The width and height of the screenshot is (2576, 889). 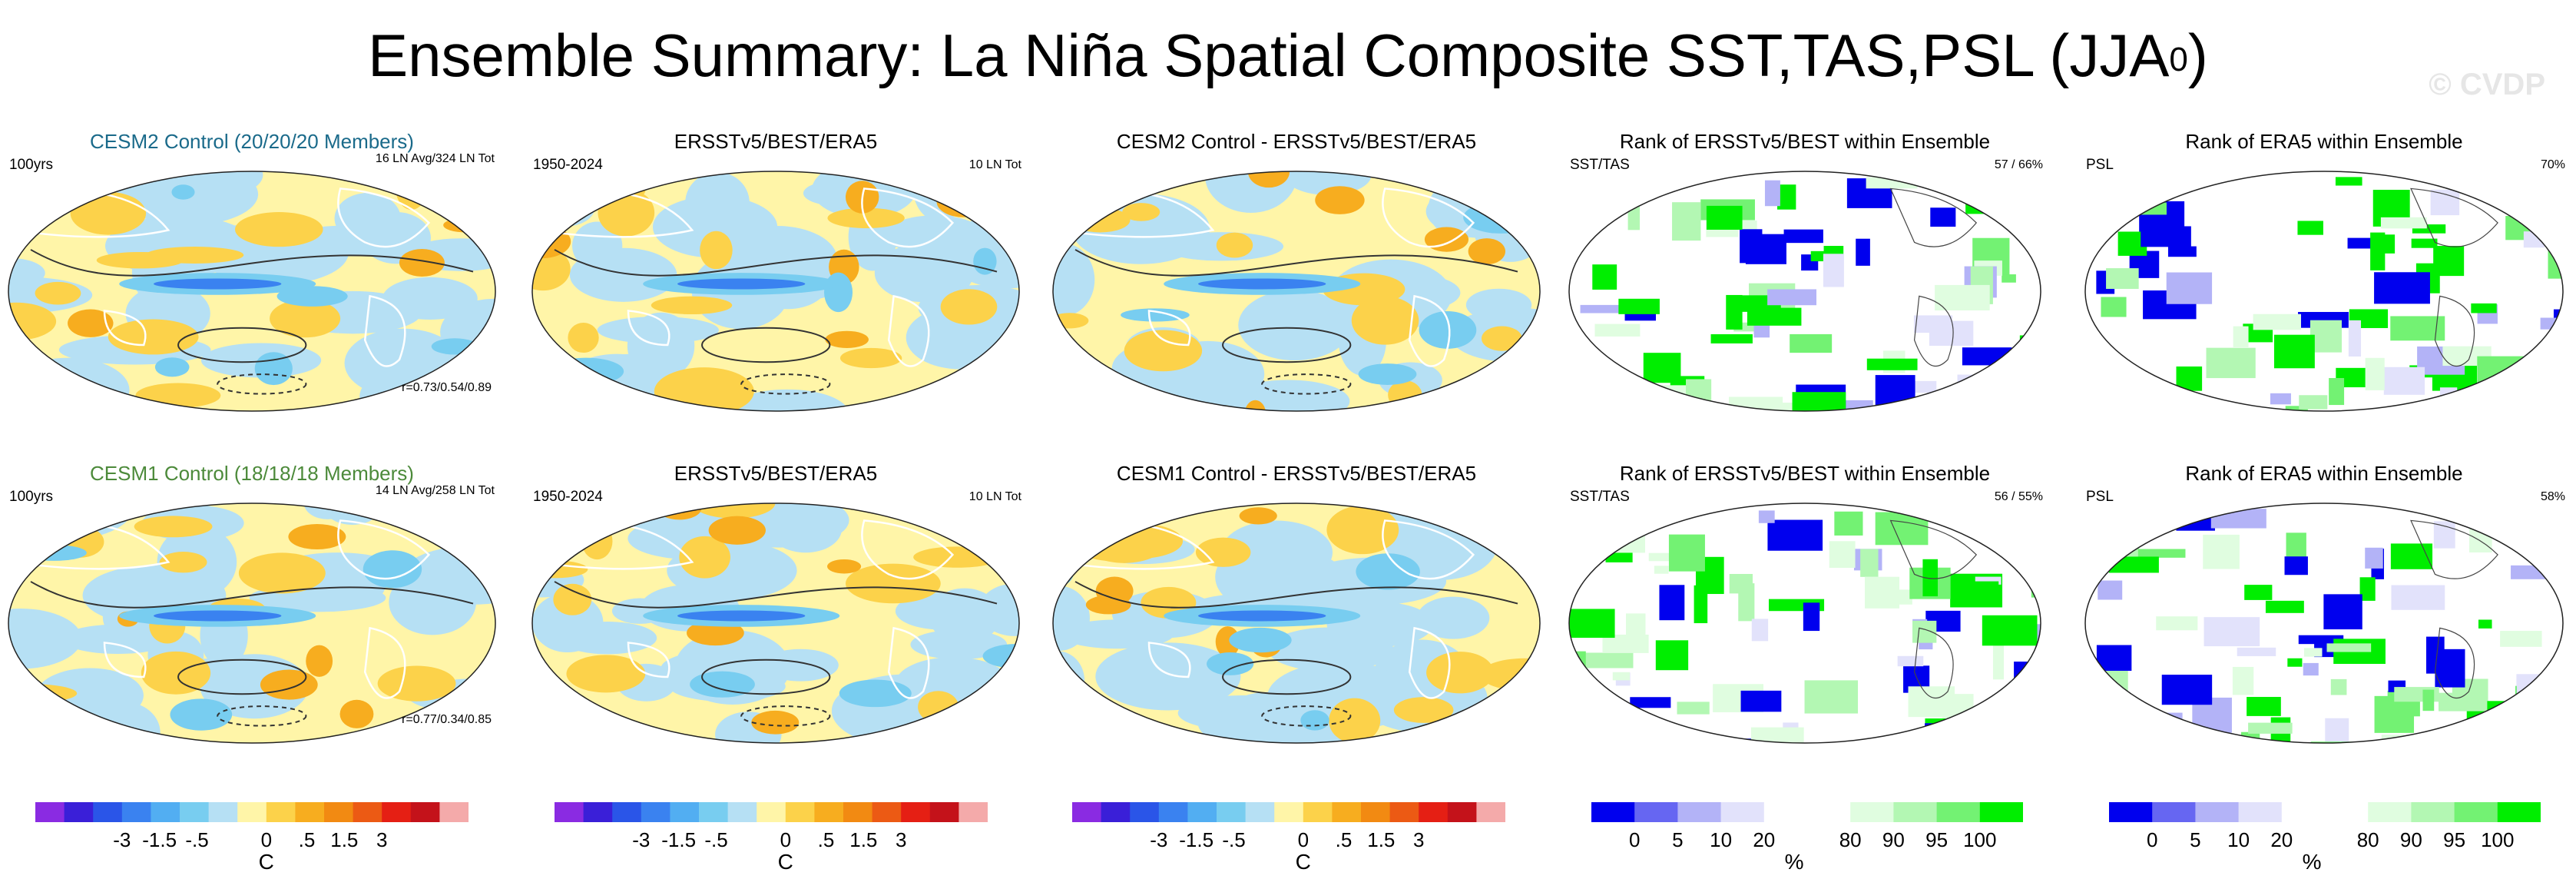 I want to click on colorbar-tick-label: .5, so click(x=826, y=839).